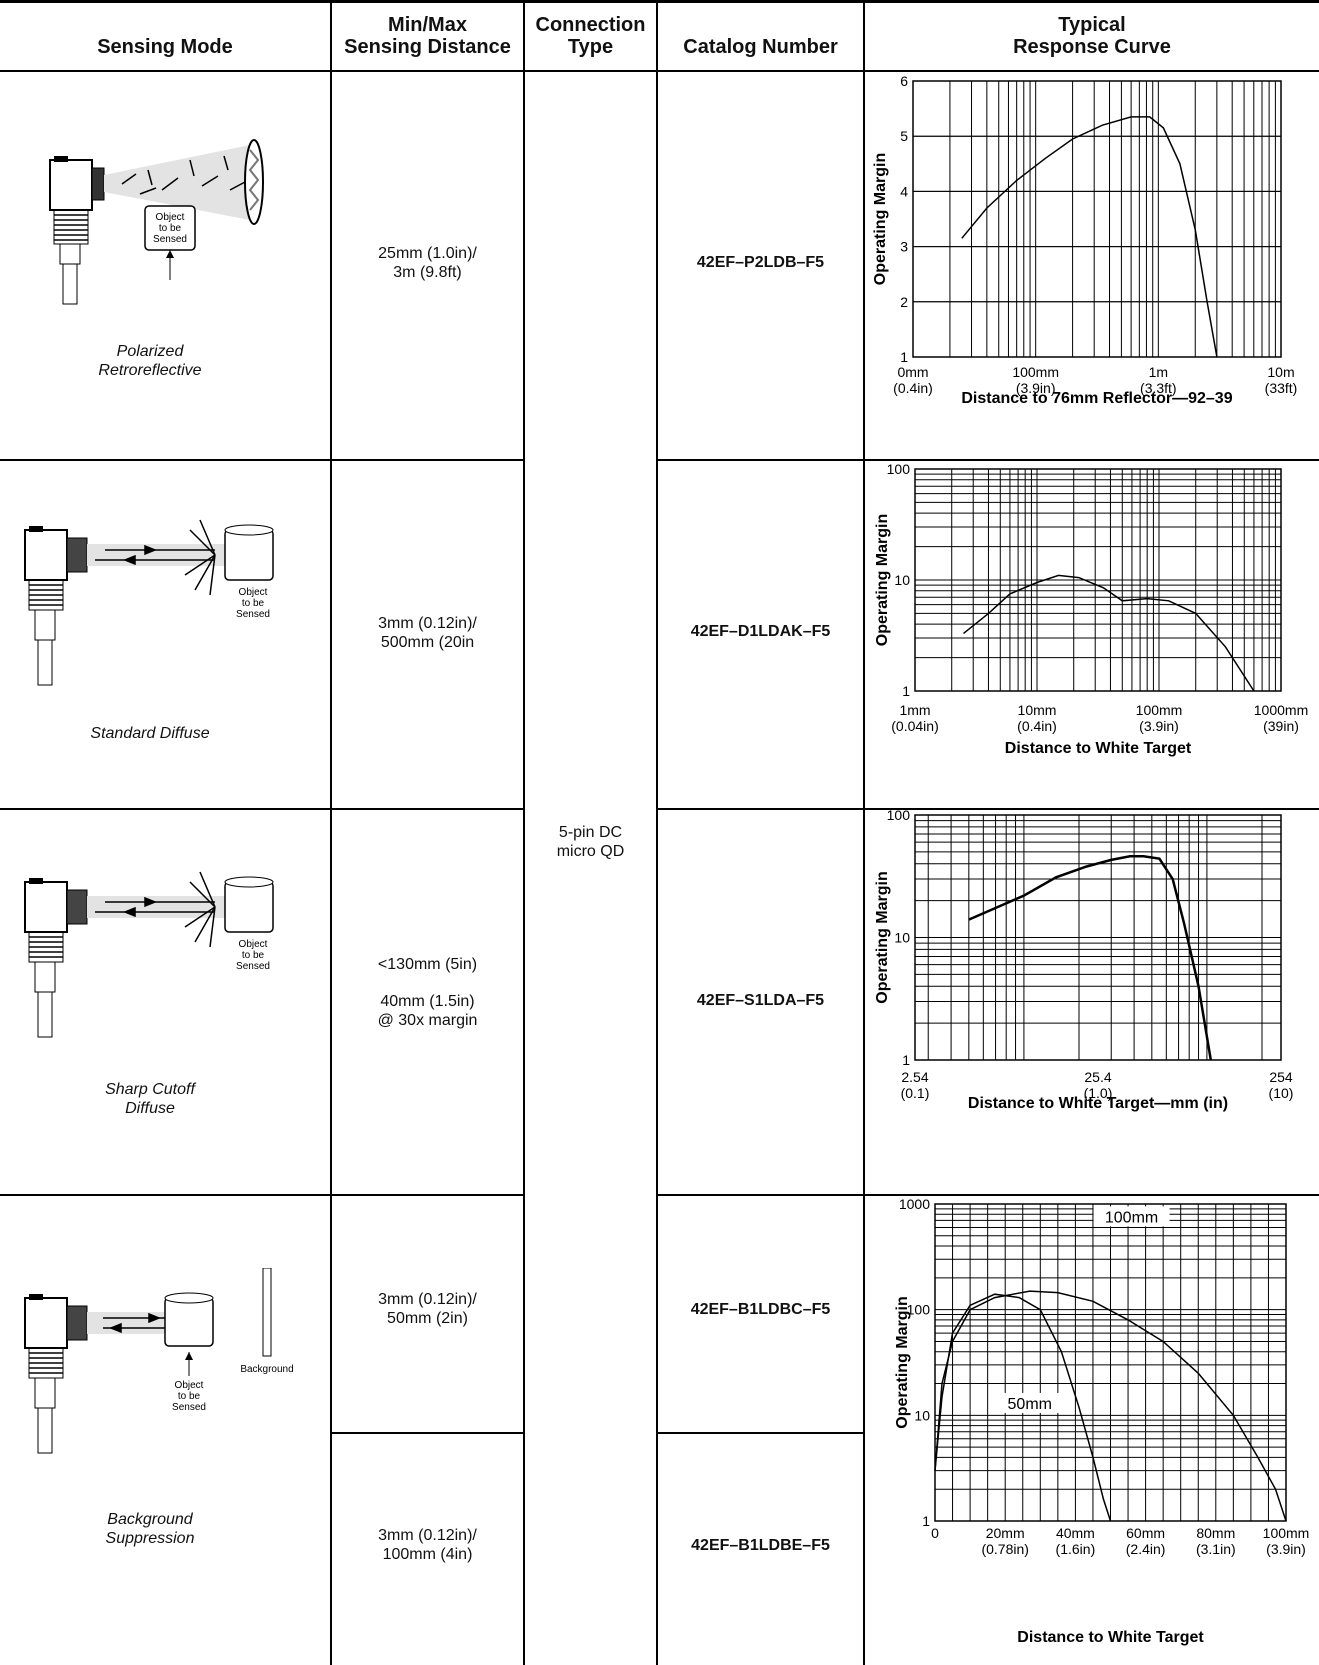 Image resolution: width=1319 pixels, height=1665 pixels. I want to click on distance-line2: 100mm (4in), so click(427, 1554).